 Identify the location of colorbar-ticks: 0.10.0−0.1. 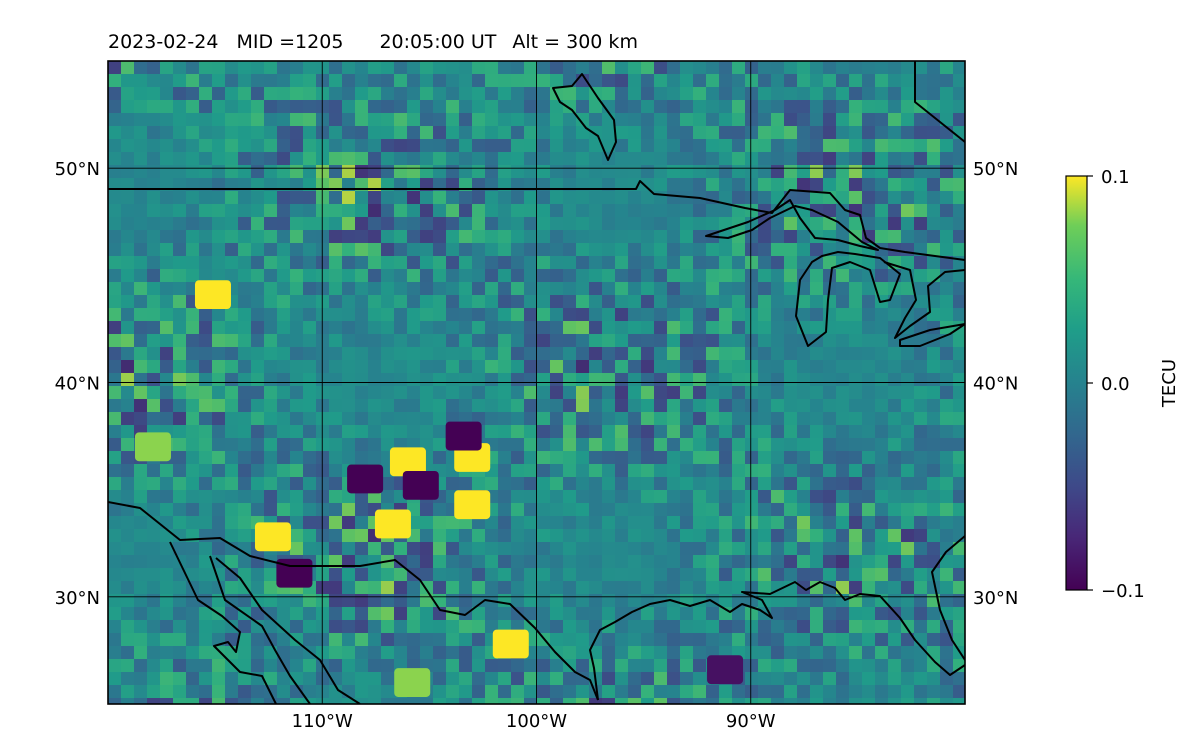
(1116, 384).